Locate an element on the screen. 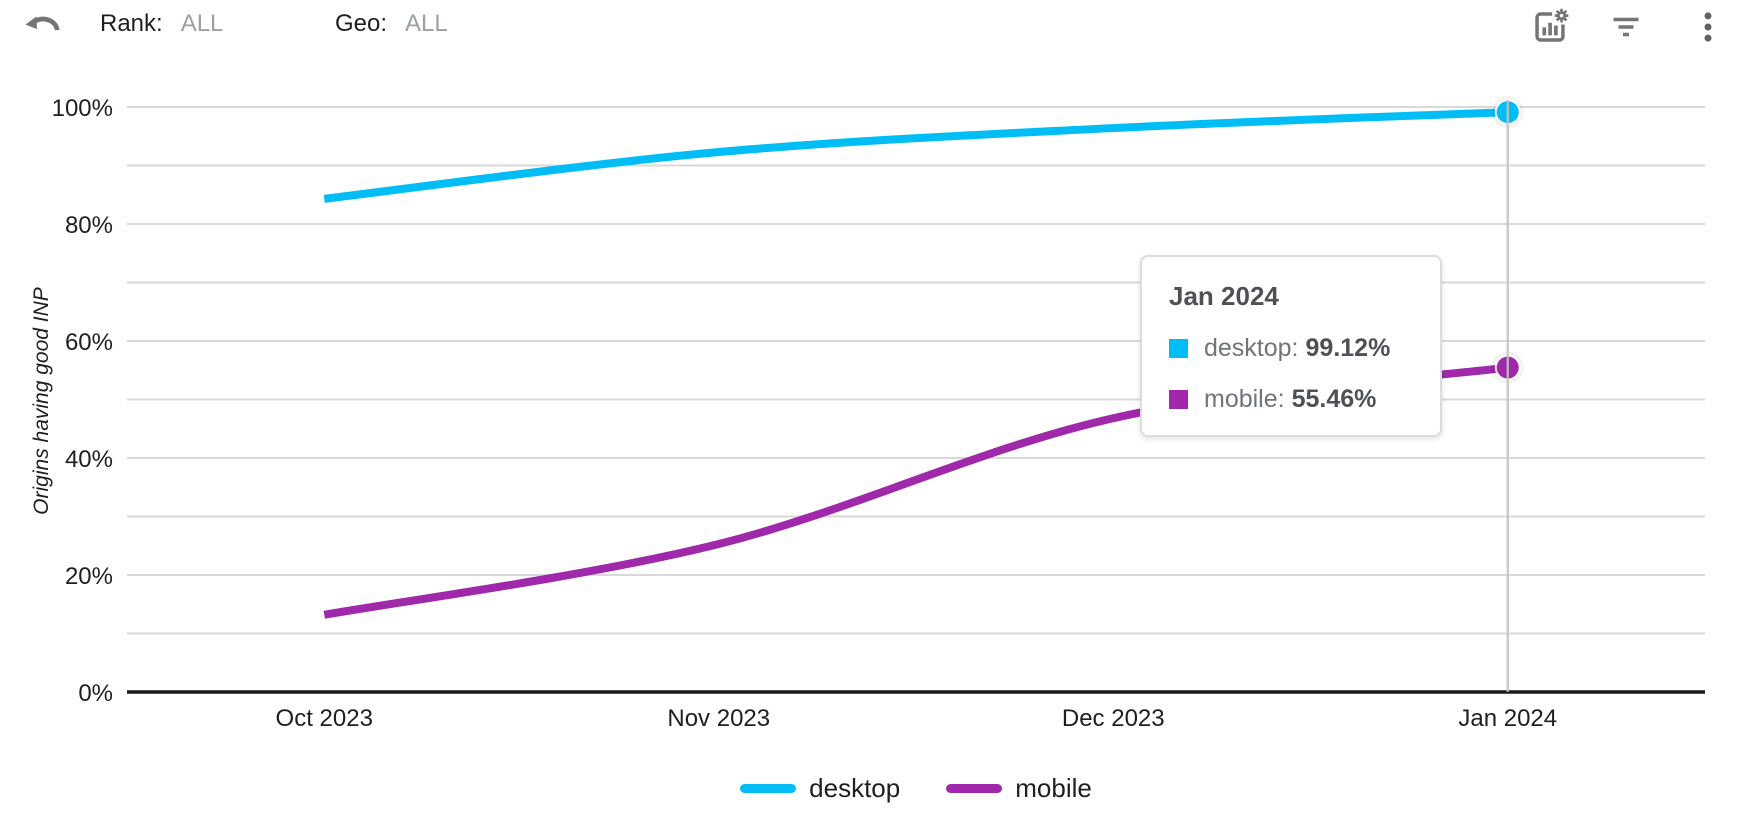  rank-filter-label: Rank: is located at coordinates (131, 23).